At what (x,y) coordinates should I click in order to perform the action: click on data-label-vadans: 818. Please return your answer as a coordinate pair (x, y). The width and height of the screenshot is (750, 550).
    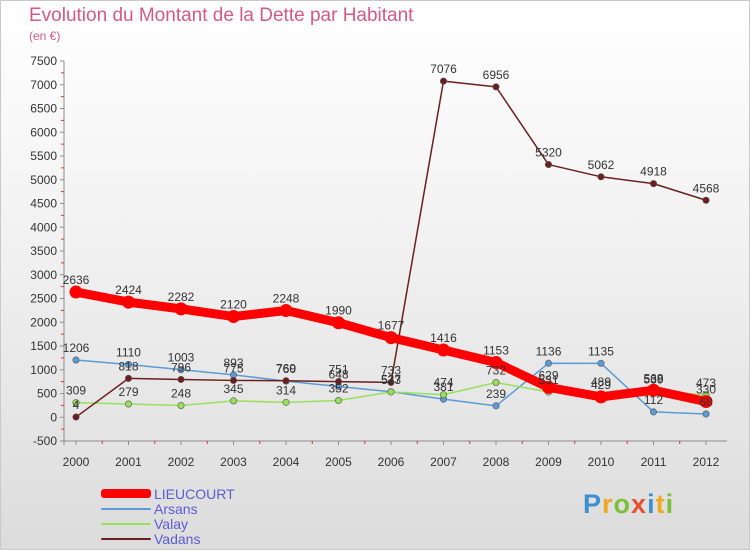
    Looking at the image, I should click on (128, 366).